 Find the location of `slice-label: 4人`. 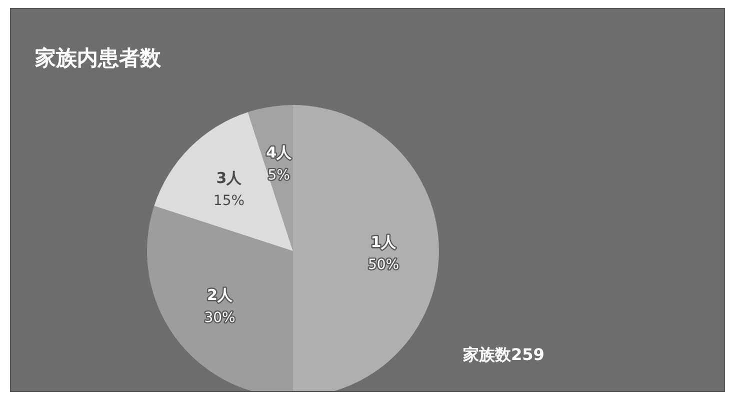

slice-label: 4人 is located at coordinates (279, 153).